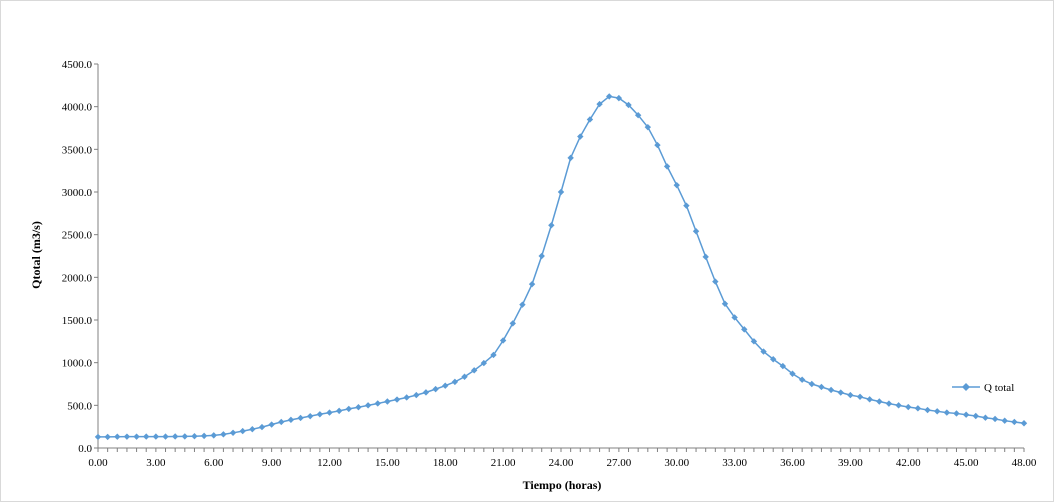  Describe the element at coordinates (77, 65) in the screenshot. I see `y-tick-label: 4500.0` at that location.